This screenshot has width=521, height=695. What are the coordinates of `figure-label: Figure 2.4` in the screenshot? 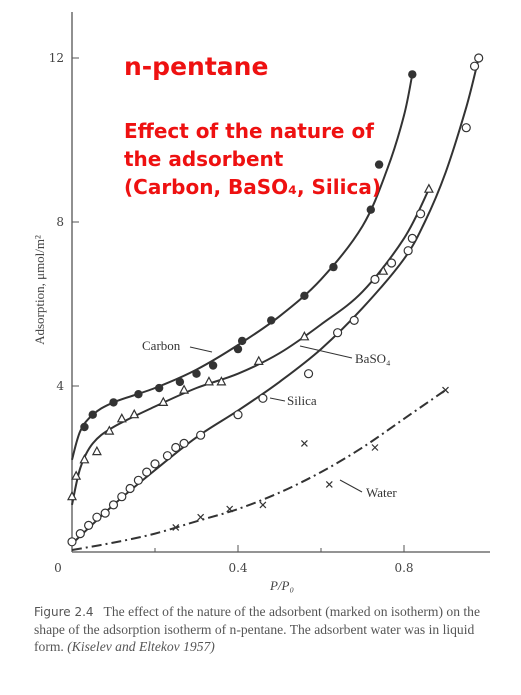 It's located at (64, 612).